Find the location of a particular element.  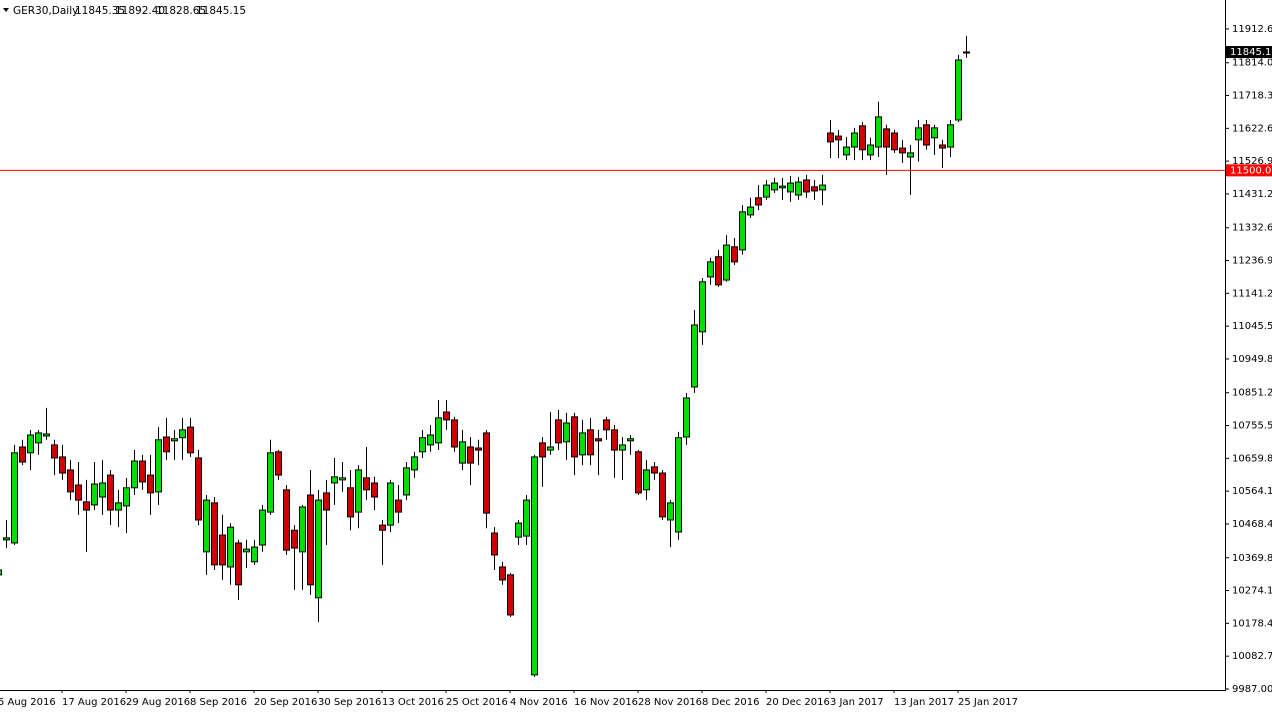

last-price-tag-label: 11845.15 is located at coordinates (1251, 52).